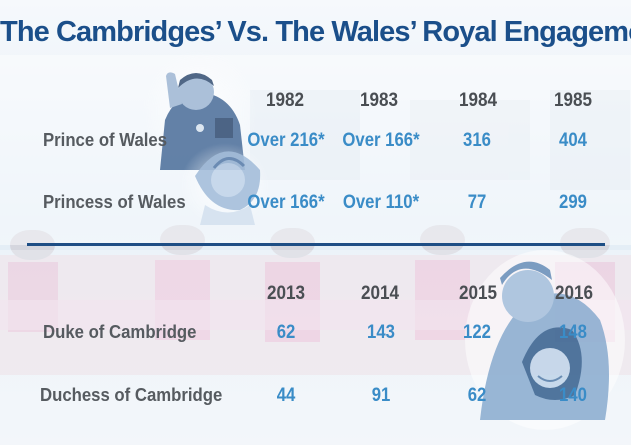 The image size is (631, 445). Describe the element at coordinates (478, 293) in the screenshot. I see `year-header: 2015` at that location.